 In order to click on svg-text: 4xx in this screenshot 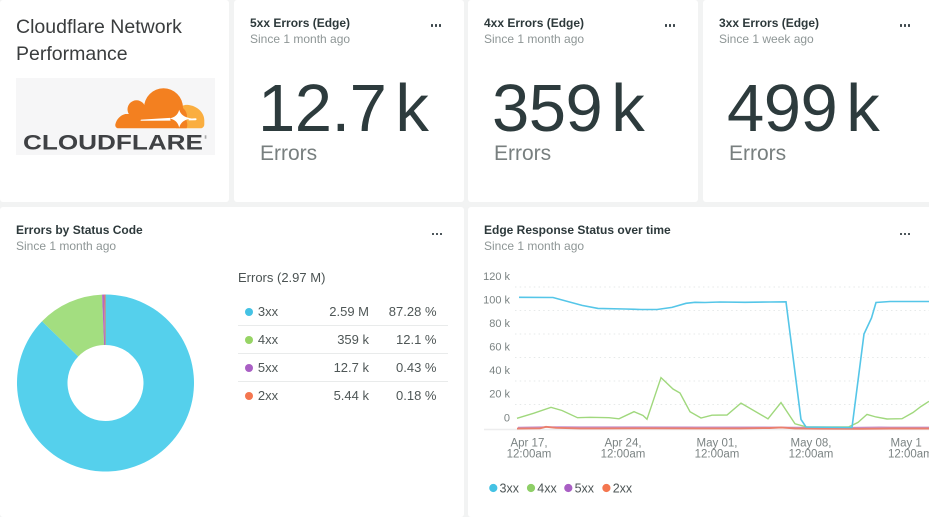, I will do `click(547, 489)`.